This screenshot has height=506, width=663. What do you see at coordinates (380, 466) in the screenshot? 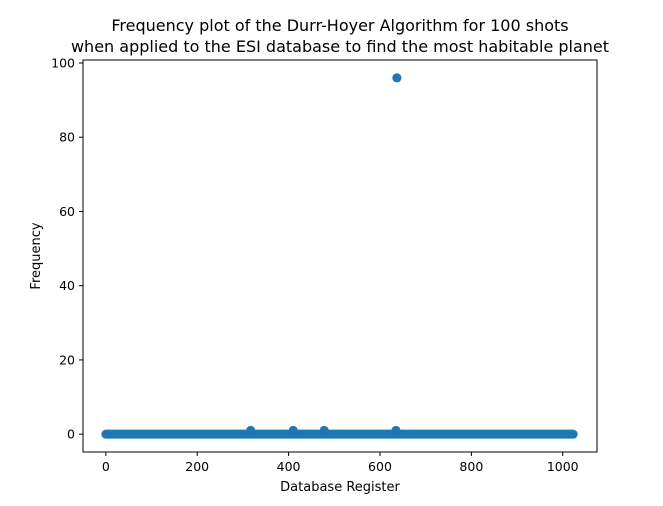
I see `x-tick-label: 600` at bounding box center [380, 466].